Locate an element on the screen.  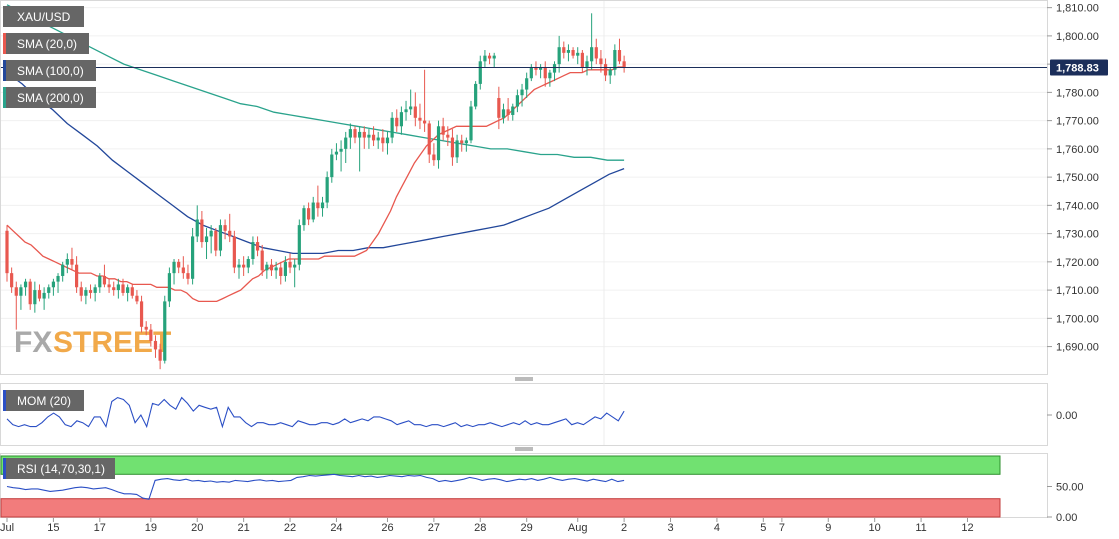
legend-sma20: SMA (20,0) is located at coordinates (46, 43).